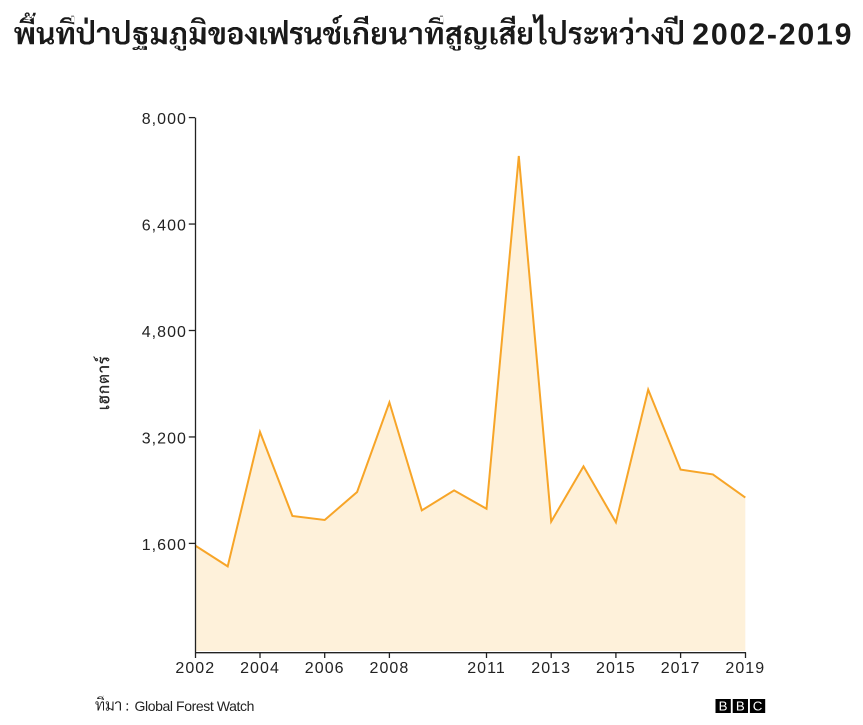 This screenshot has width=863, height=725. What do you see at coordinates (194, 706) in the screenshot?
I see `svg-text: Global Forest Watch` at bounding box center [194, 706].